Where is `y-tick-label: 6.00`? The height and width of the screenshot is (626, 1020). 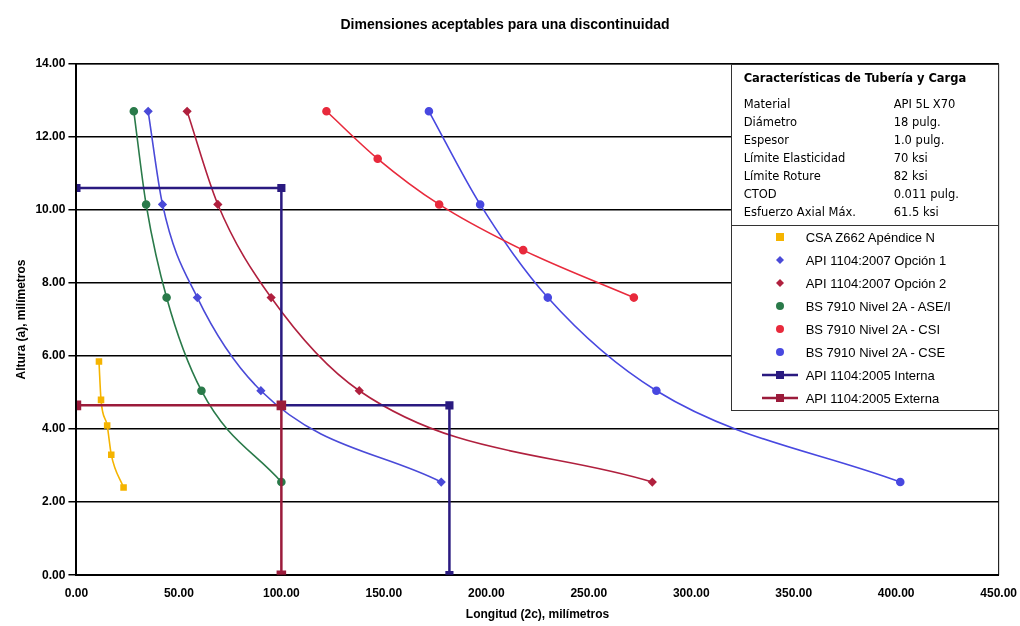 y-tick-label: 6.00 is located at coordinates (54, 355).